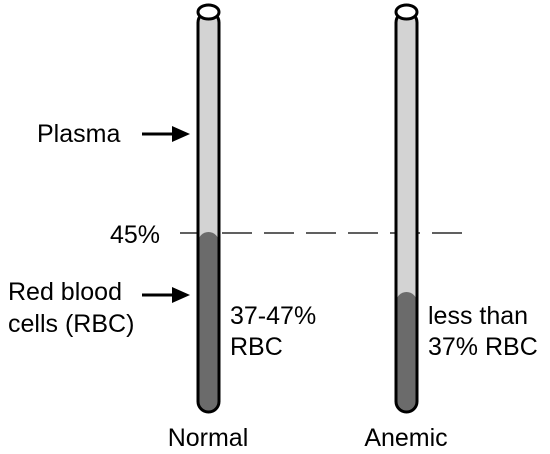 The width and height of the screenshot is (550, 454). I want to click on tube-normal, so click(208, 208).